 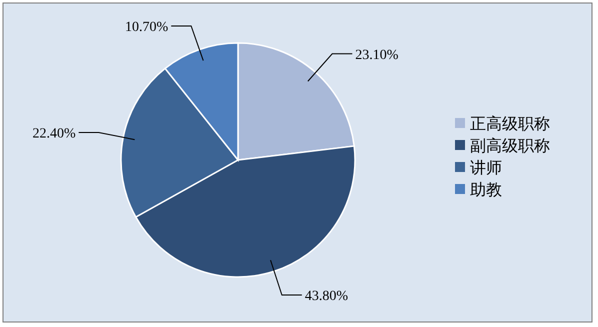 I want to click on data-label: 10.70%, so click(x=146, y=27).